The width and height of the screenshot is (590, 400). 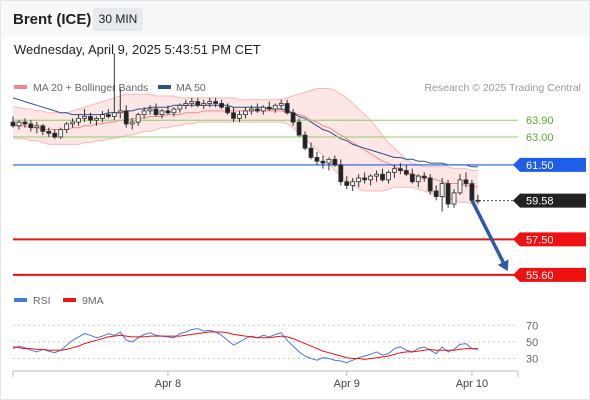 I want to click on x-axis: Apr 8 Apr 9 Apr 10, so click(x=265, y=380).